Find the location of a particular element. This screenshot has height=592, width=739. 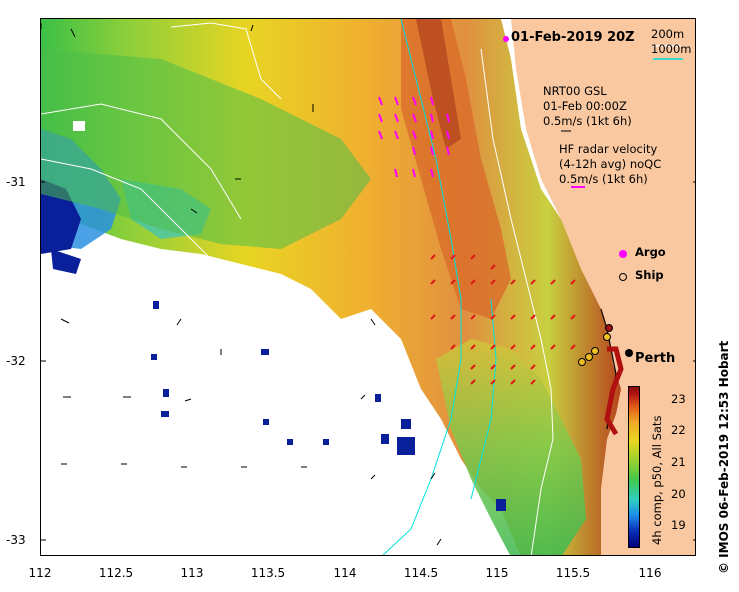

depth-1000m-label: 1000m is located at coordinates (671, 49).